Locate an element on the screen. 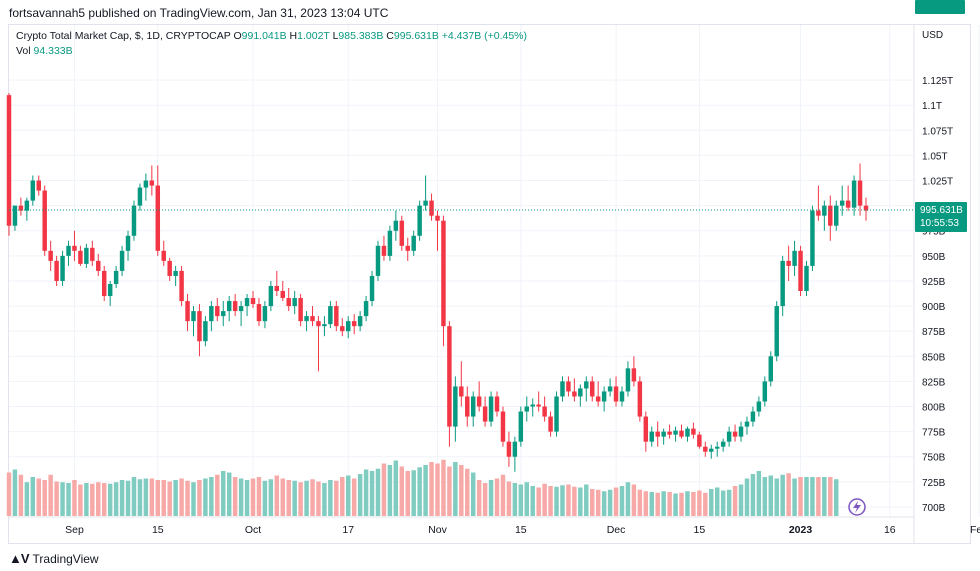 This screenshot has width=980, height=571. volume-label: Vol is located at coordinates (23, 51).